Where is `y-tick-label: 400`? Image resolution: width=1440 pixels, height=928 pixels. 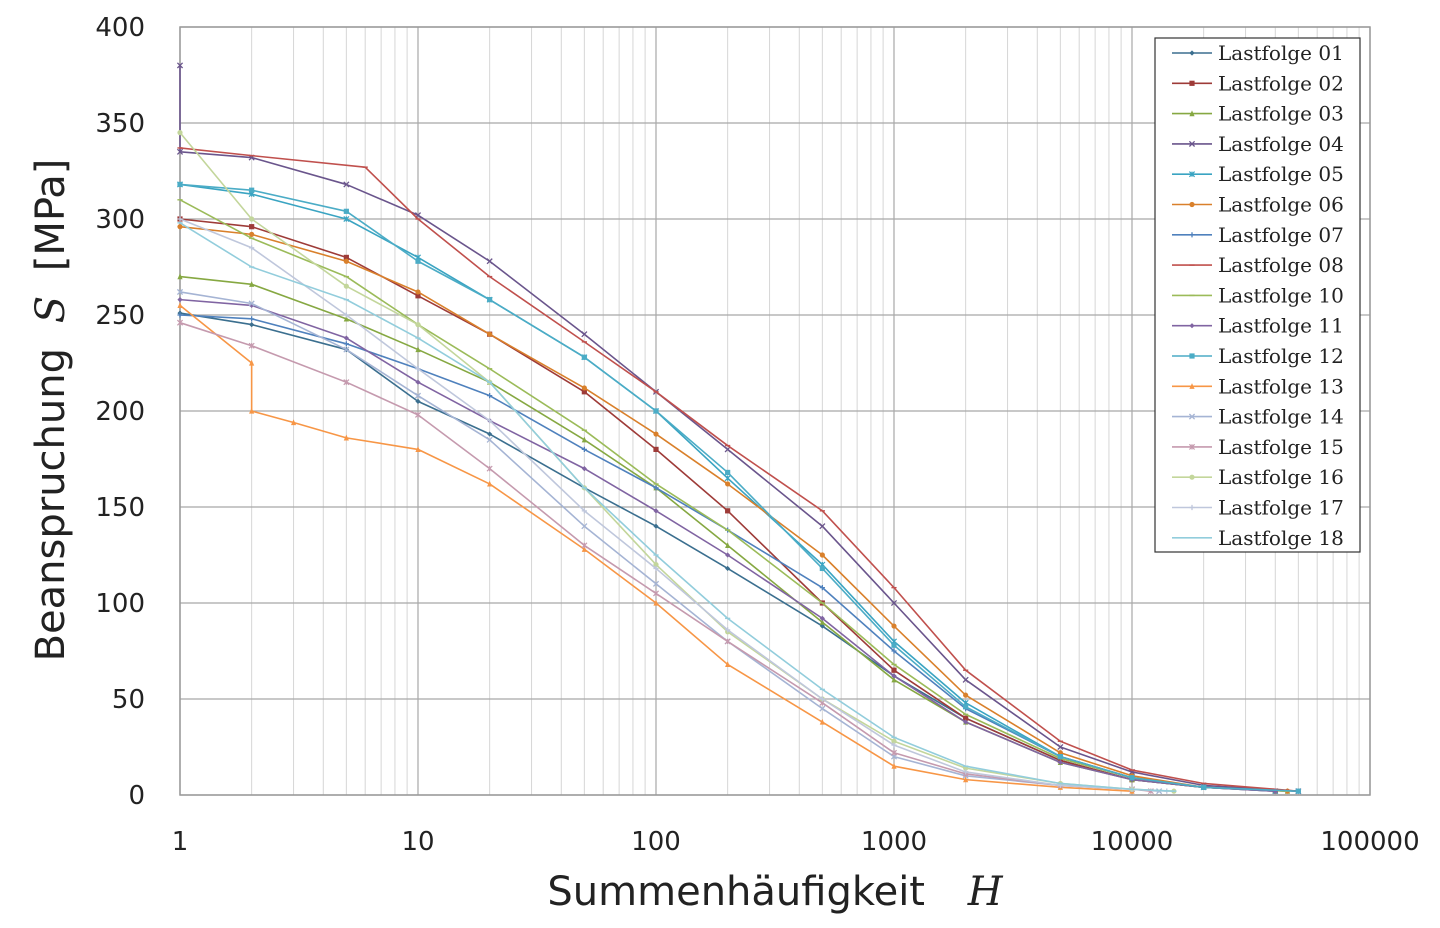
y-tick-label: 400 is located at coordinates (120, 28).